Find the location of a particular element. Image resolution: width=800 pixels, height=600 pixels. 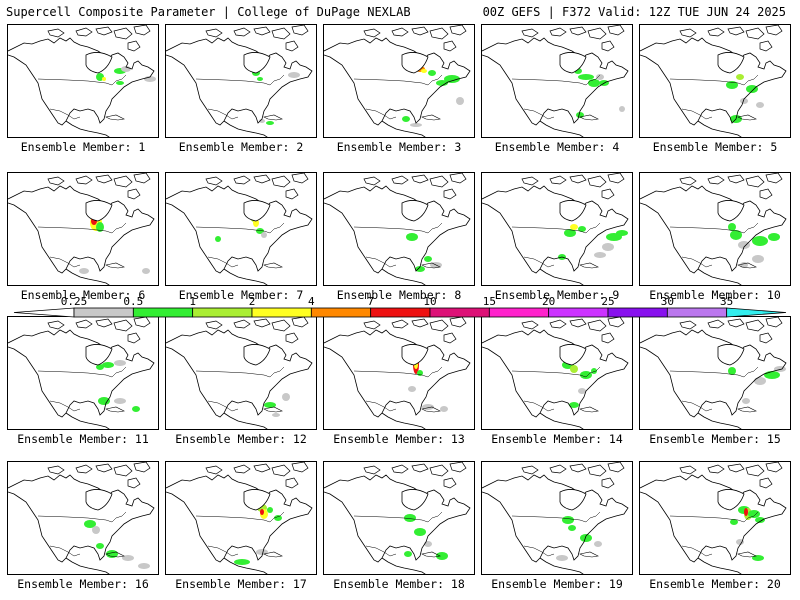

ensemble-member-label: Ensemble Member: 18 is located at coordinates (399, 584).